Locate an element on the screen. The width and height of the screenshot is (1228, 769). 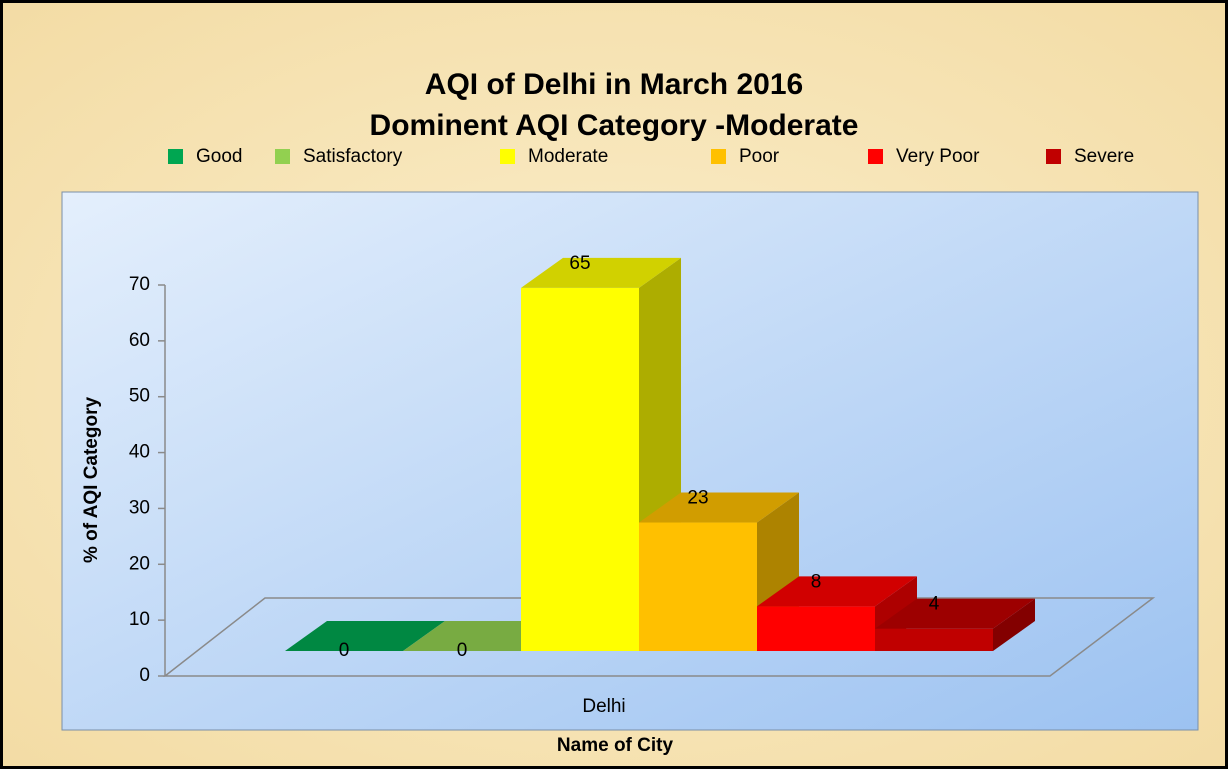
floor is located at coordinates (659, 637).